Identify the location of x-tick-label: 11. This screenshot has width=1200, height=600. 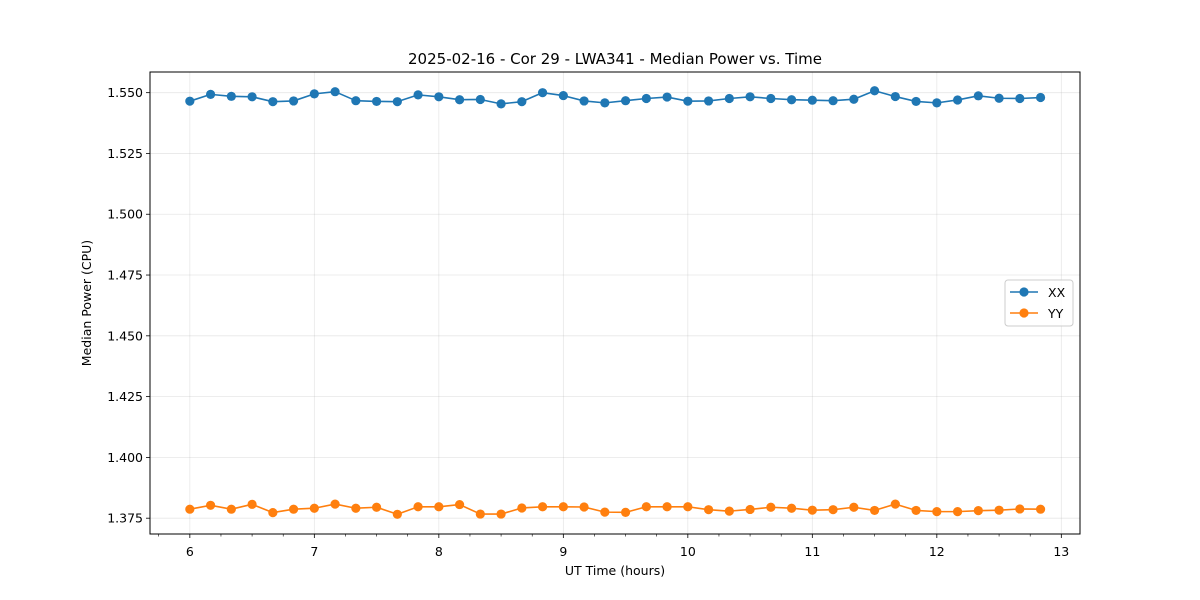
(812, 551).